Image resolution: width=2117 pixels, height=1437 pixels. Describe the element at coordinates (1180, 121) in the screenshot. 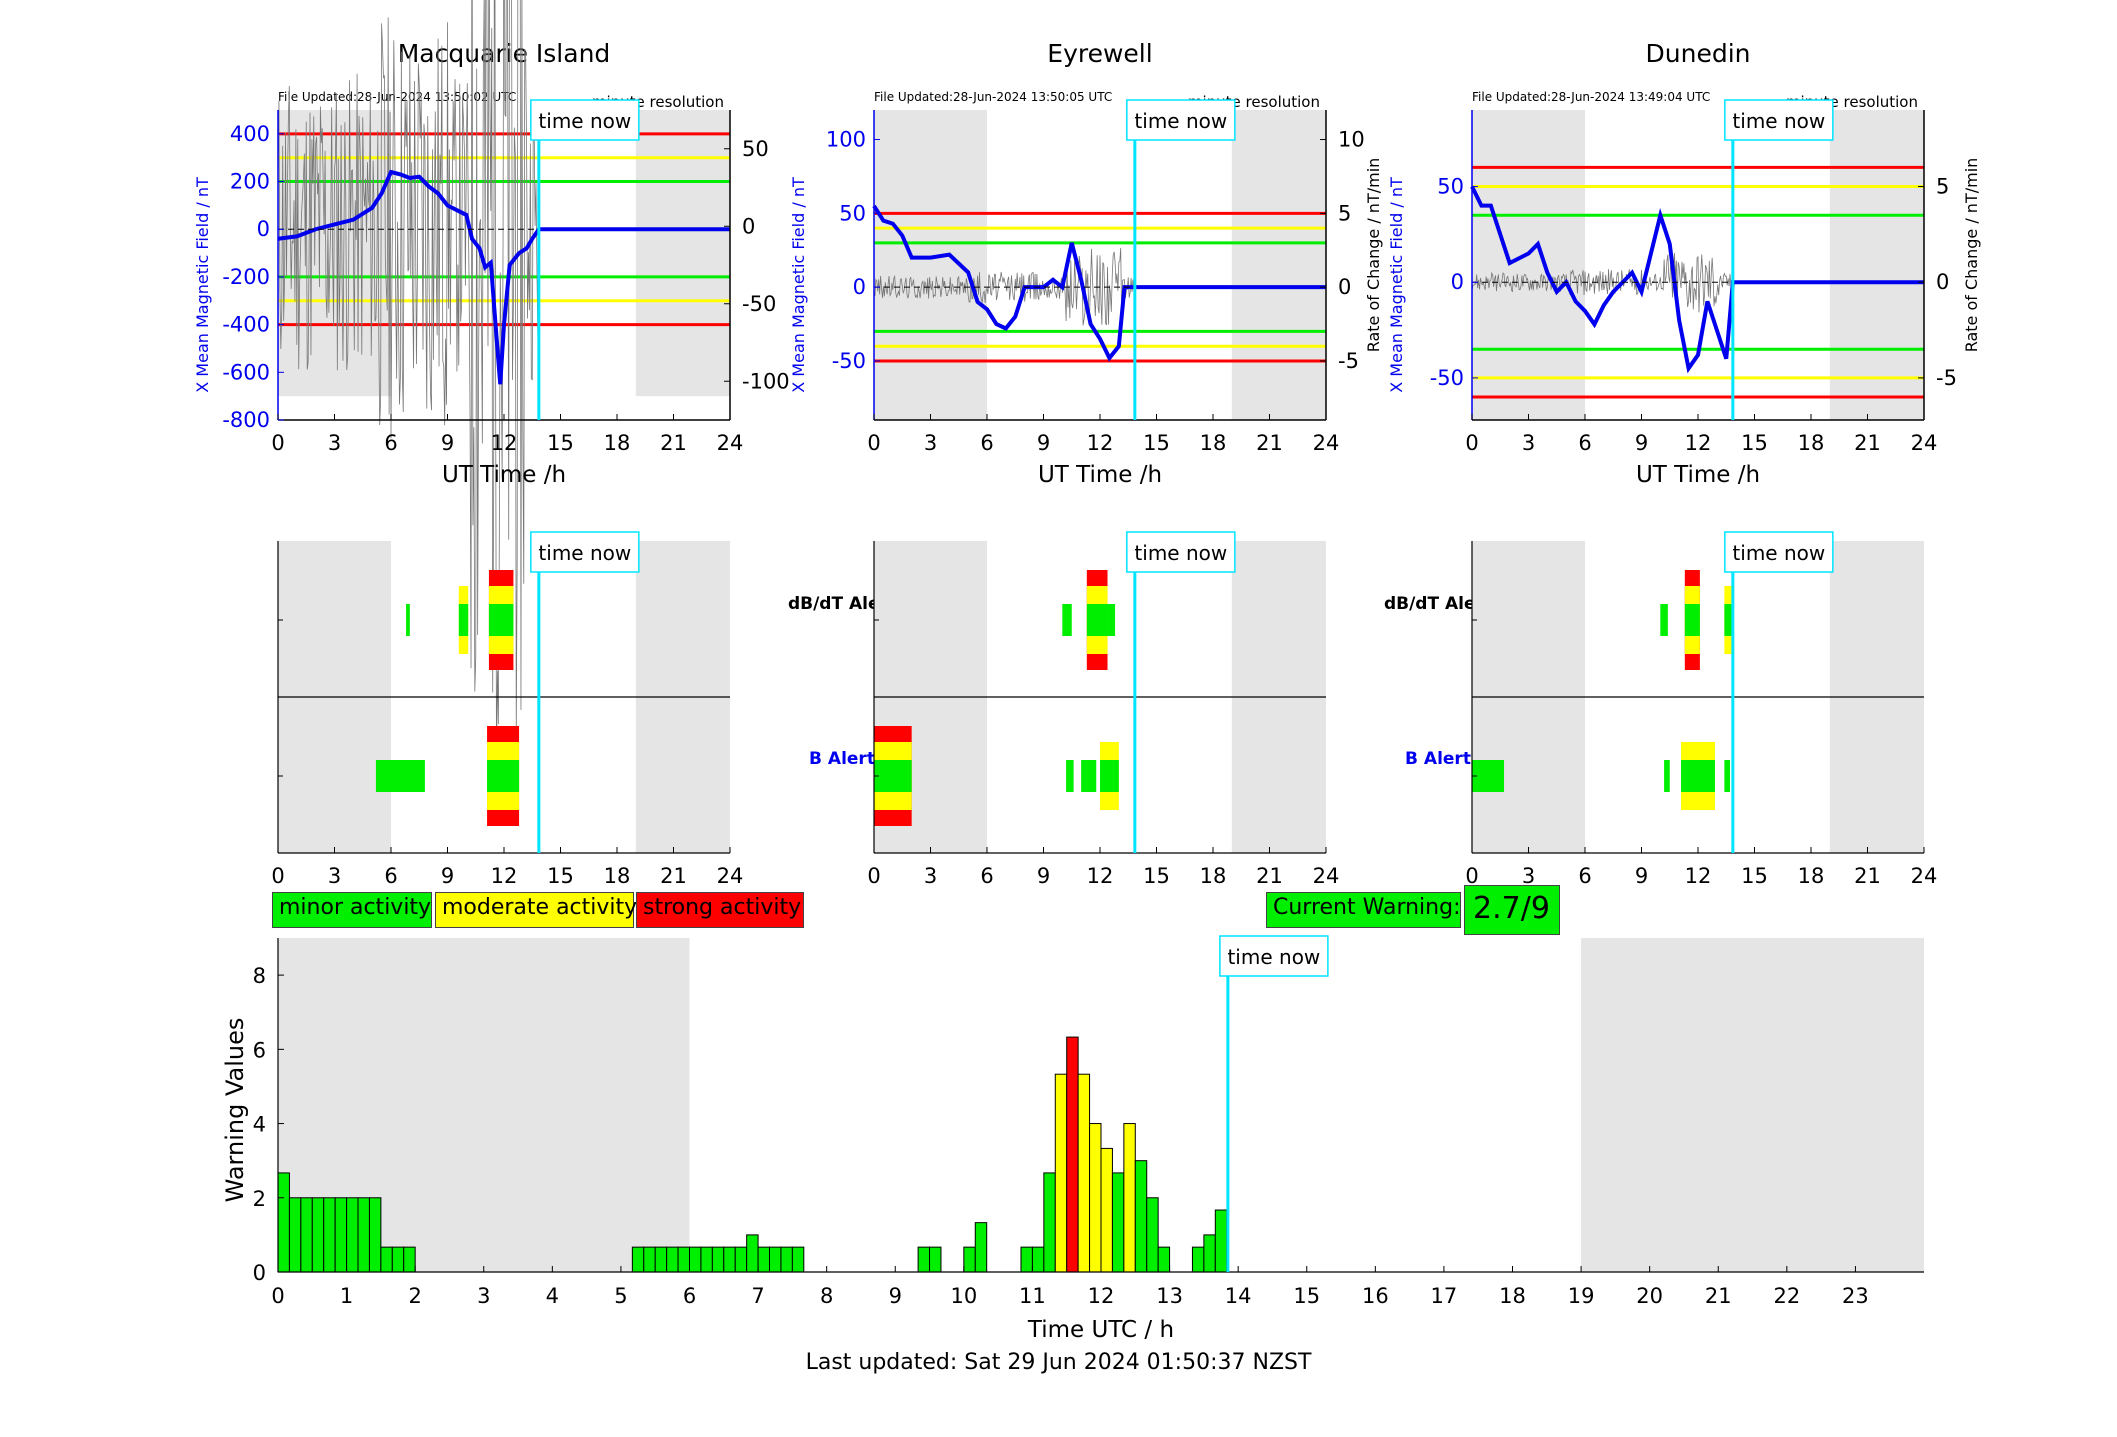

I see `time-now-top-1-label: time now` at that location.